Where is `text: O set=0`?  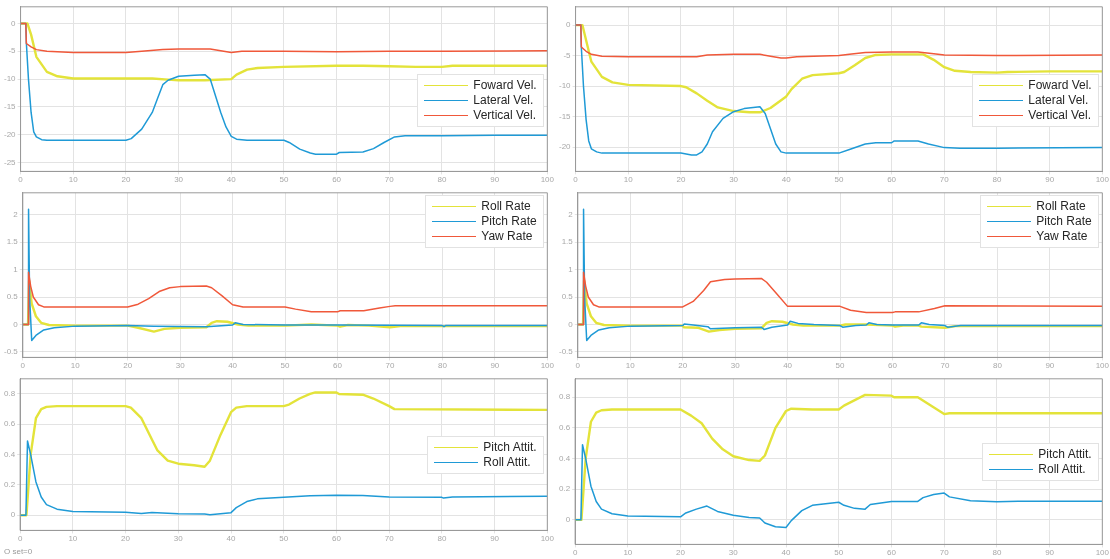
text: O set=0 is located at coordinates (18, 551).